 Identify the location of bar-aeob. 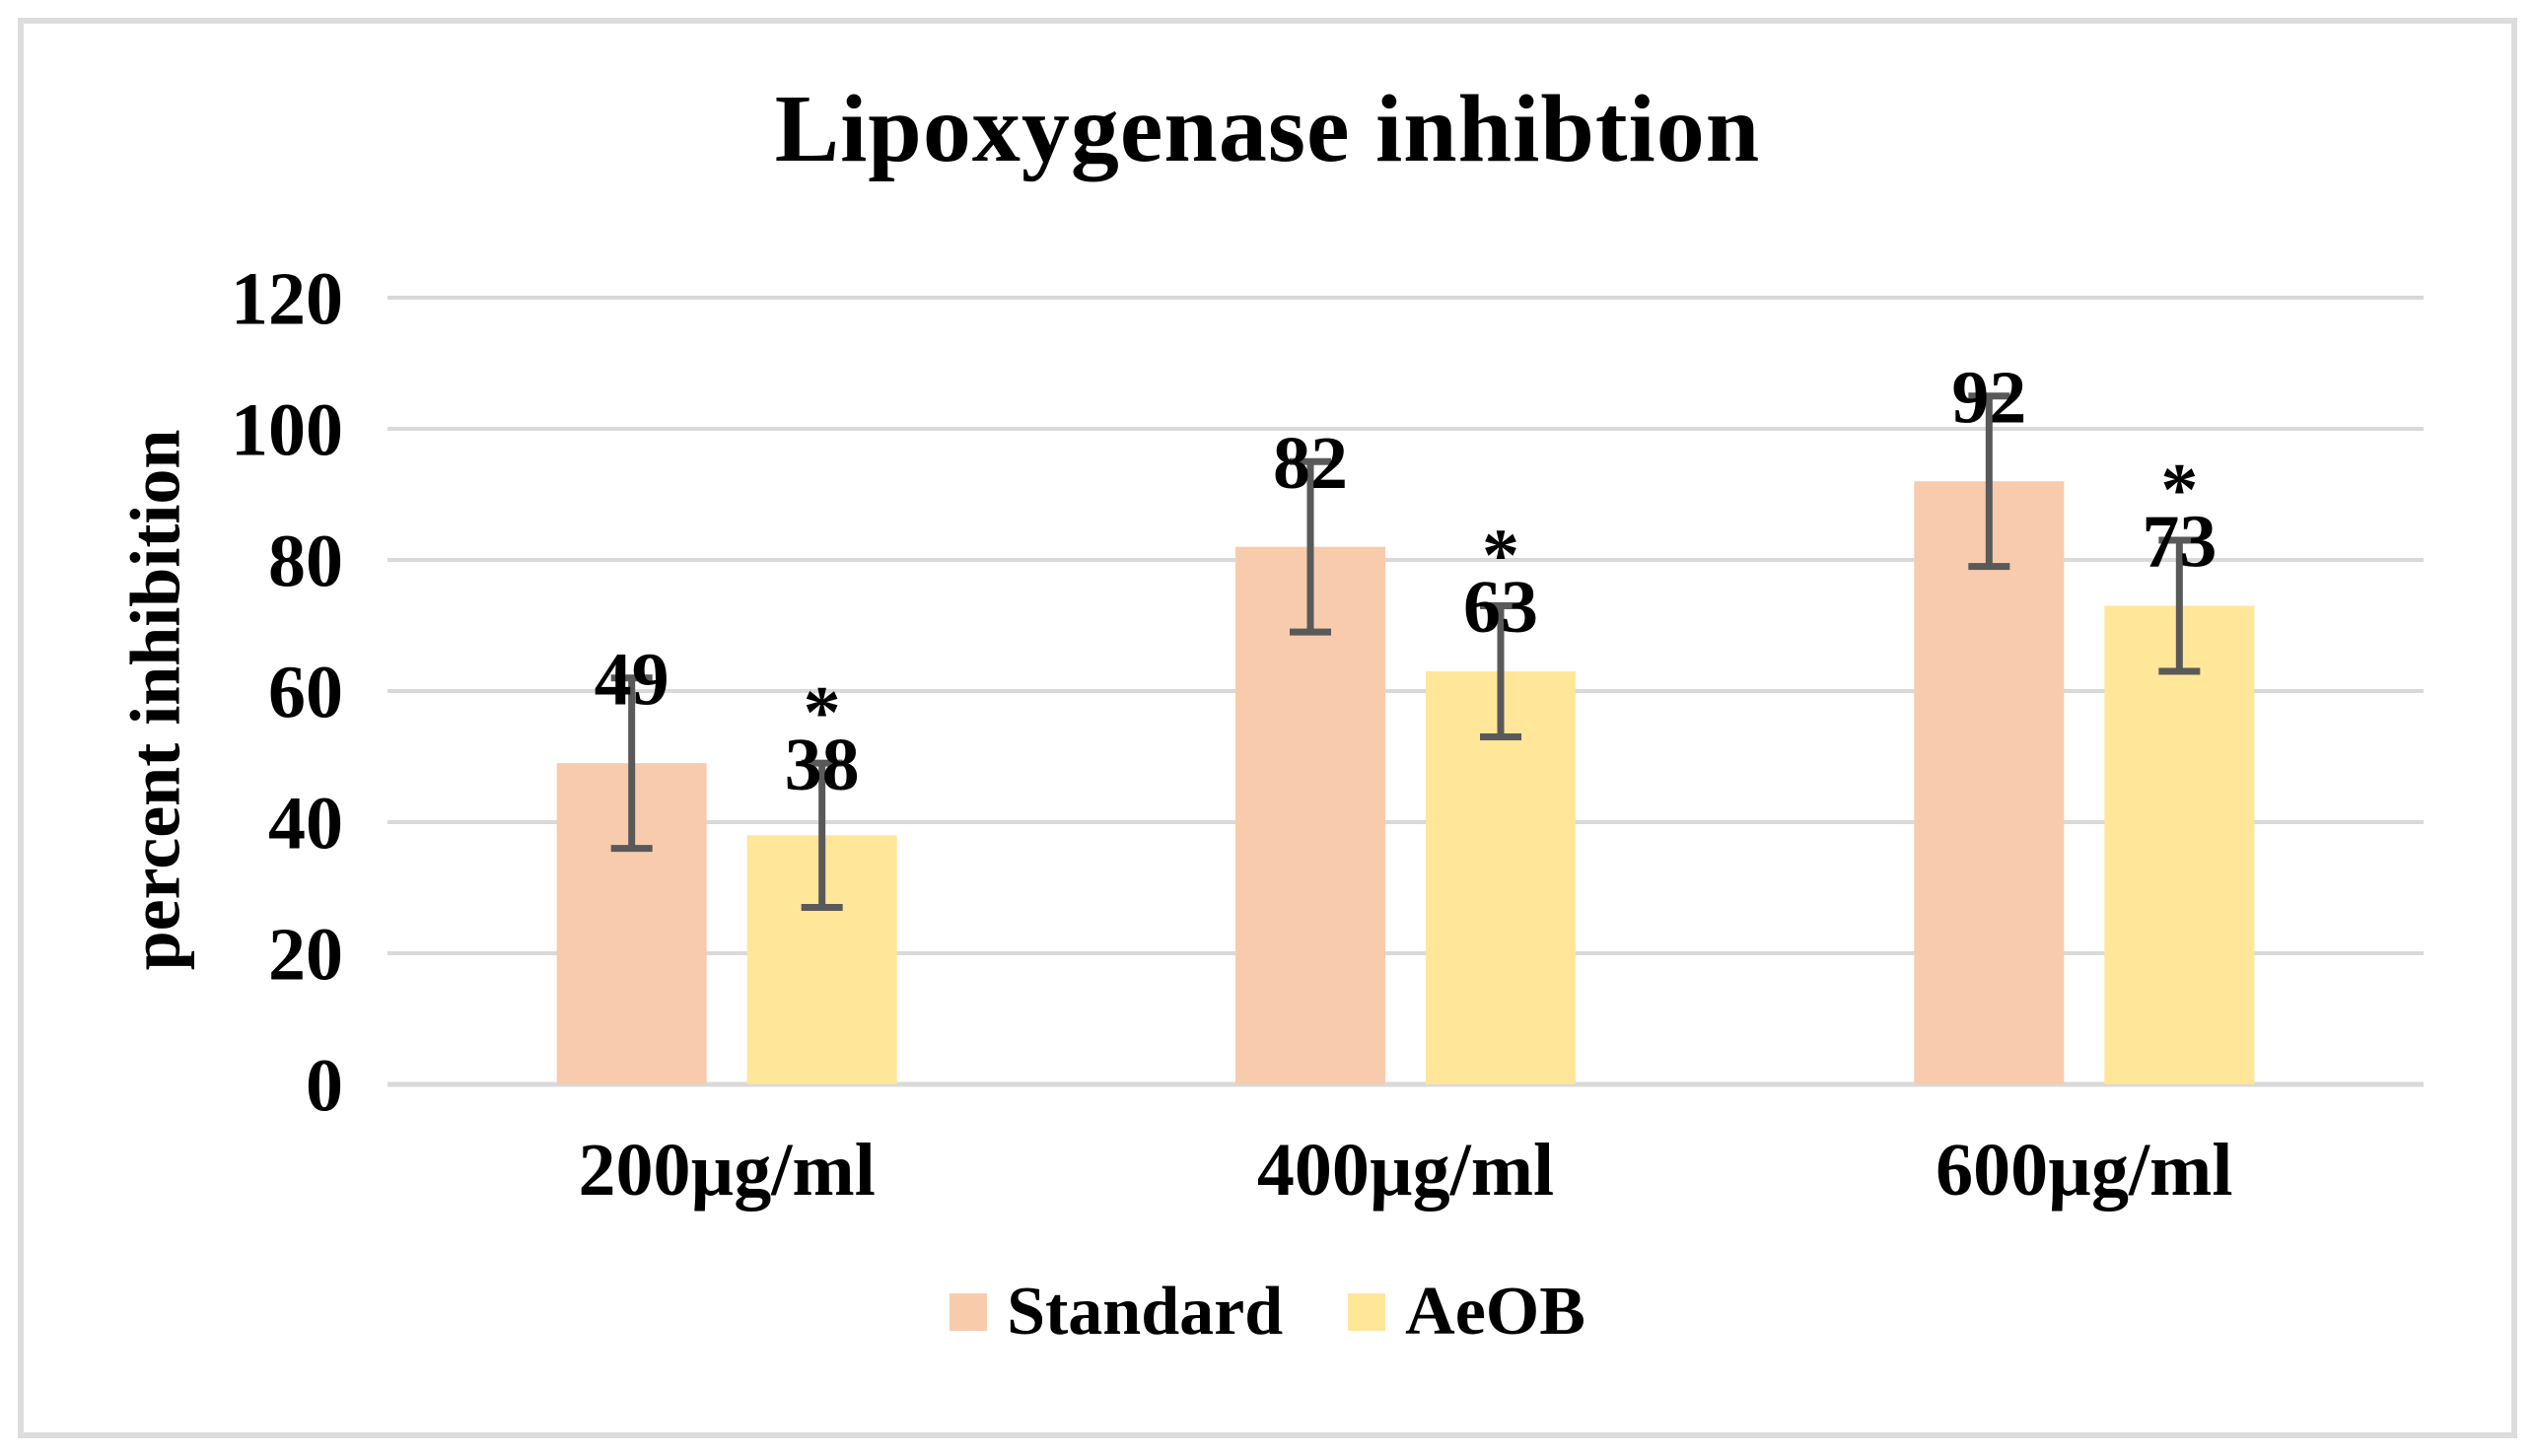
(2179, 844).